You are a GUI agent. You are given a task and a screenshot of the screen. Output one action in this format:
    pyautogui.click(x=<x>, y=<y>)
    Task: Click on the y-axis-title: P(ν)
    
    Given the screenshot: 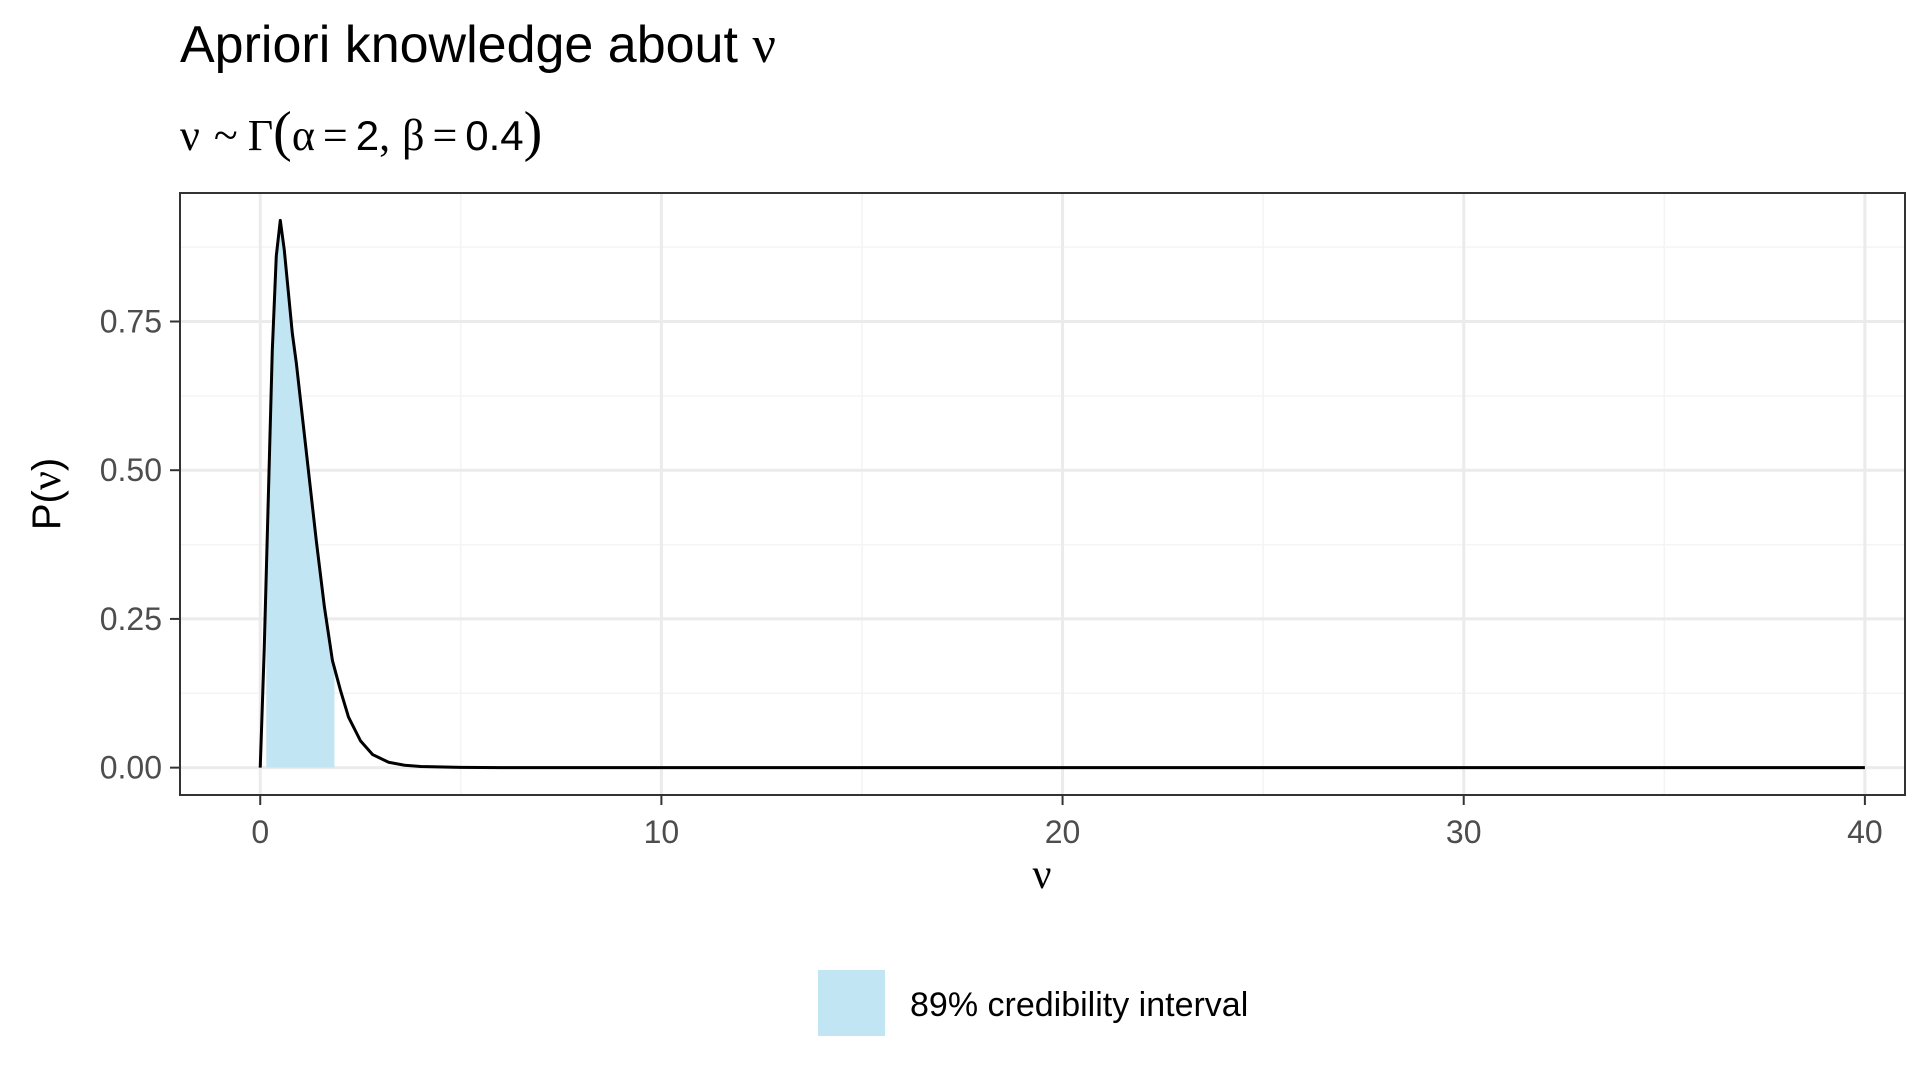 What is the action you would take?
    pyautogui.click(x=47, y=494)
    